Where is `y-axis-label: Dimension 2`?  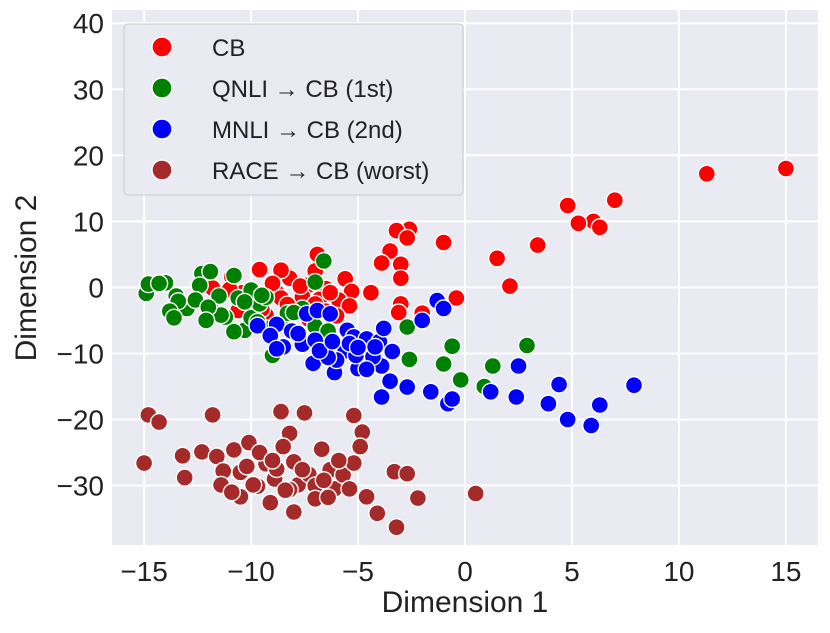
y-axis-label: Dimension 2 is located at coordinates (26, 278).